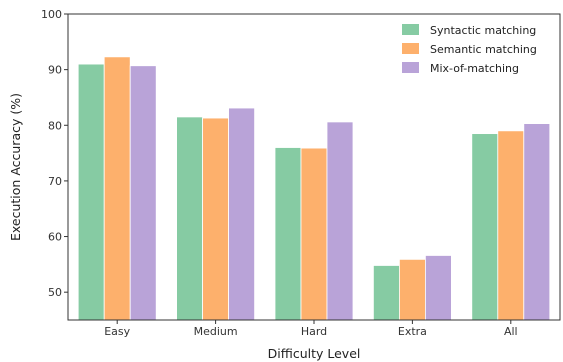 The image size is (563, 362). I want to click on bar-mix-of-matching-all, so click(537, 222).